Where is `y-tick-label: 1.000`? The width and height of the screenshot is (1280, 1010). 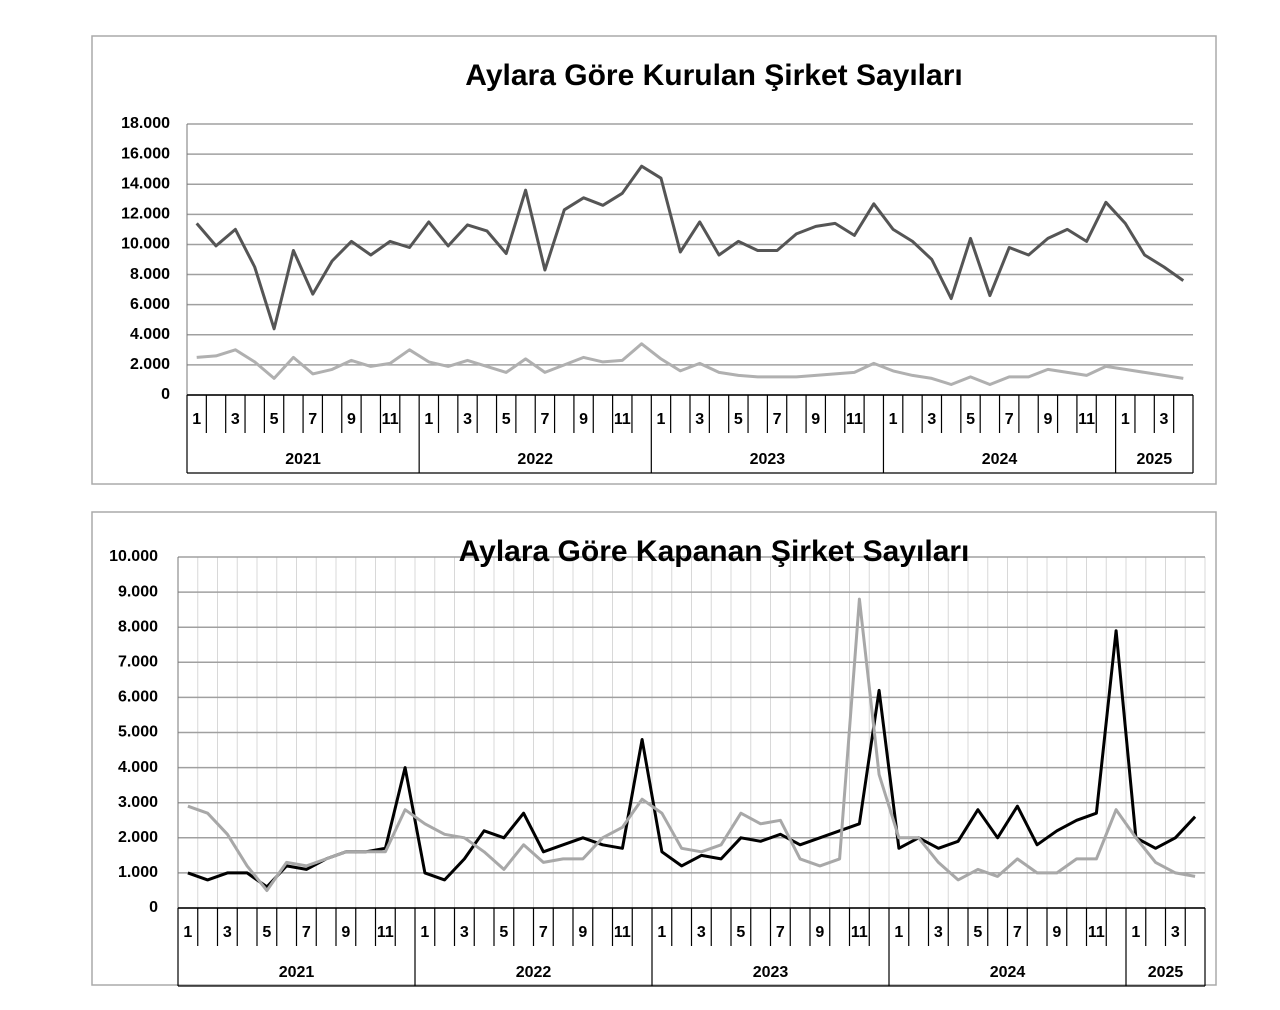 y-tick-label: 1.000 is located at coordinates (138, 872).